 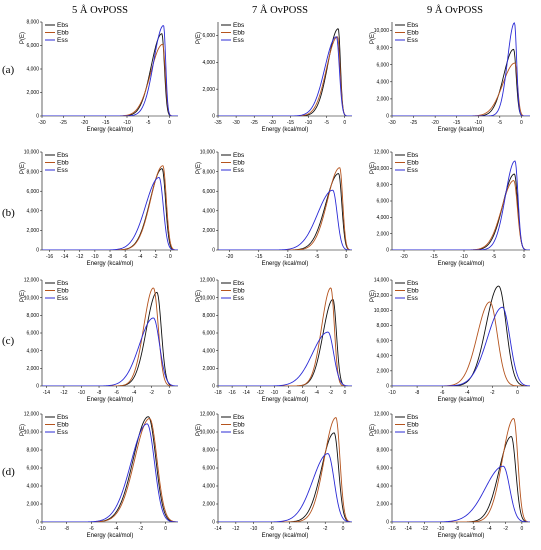 What do you see at coordinates (326, 123) in the screenshot?
I see `x-tick-label: -5` at bounding box center [326, 123].